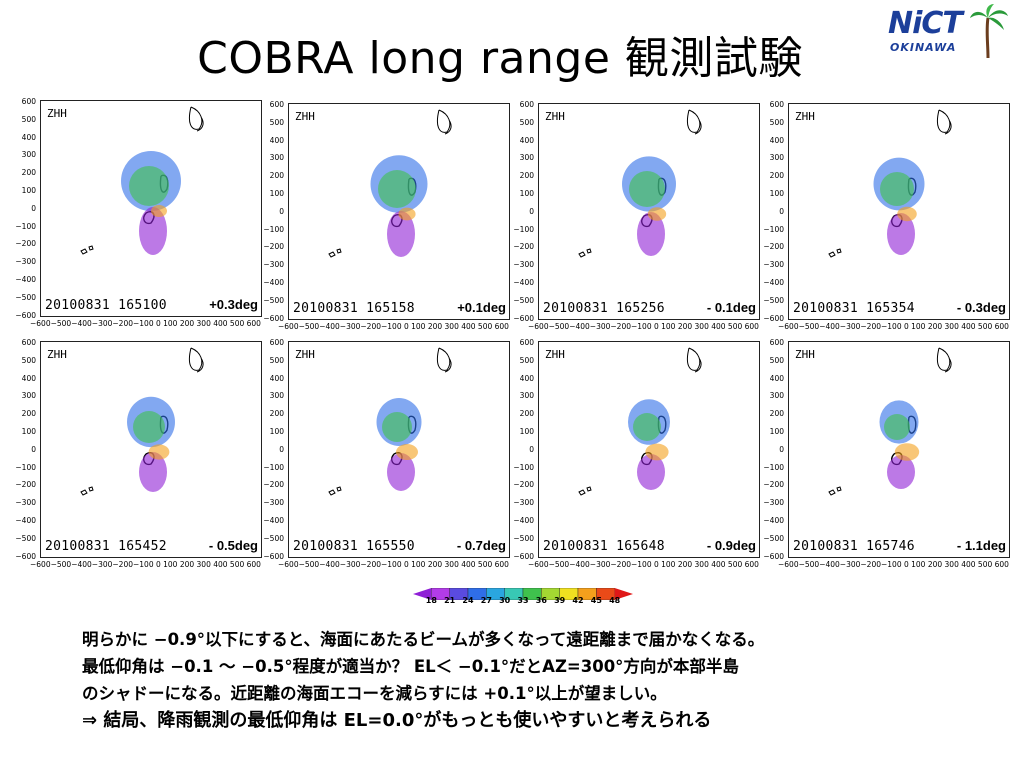 The width and height of the screenshot is (1024, 768). Describe the element at coordinates (233, 545) in the screenshot. I see `elevation-angle-label: - 0.5deg` at that location.